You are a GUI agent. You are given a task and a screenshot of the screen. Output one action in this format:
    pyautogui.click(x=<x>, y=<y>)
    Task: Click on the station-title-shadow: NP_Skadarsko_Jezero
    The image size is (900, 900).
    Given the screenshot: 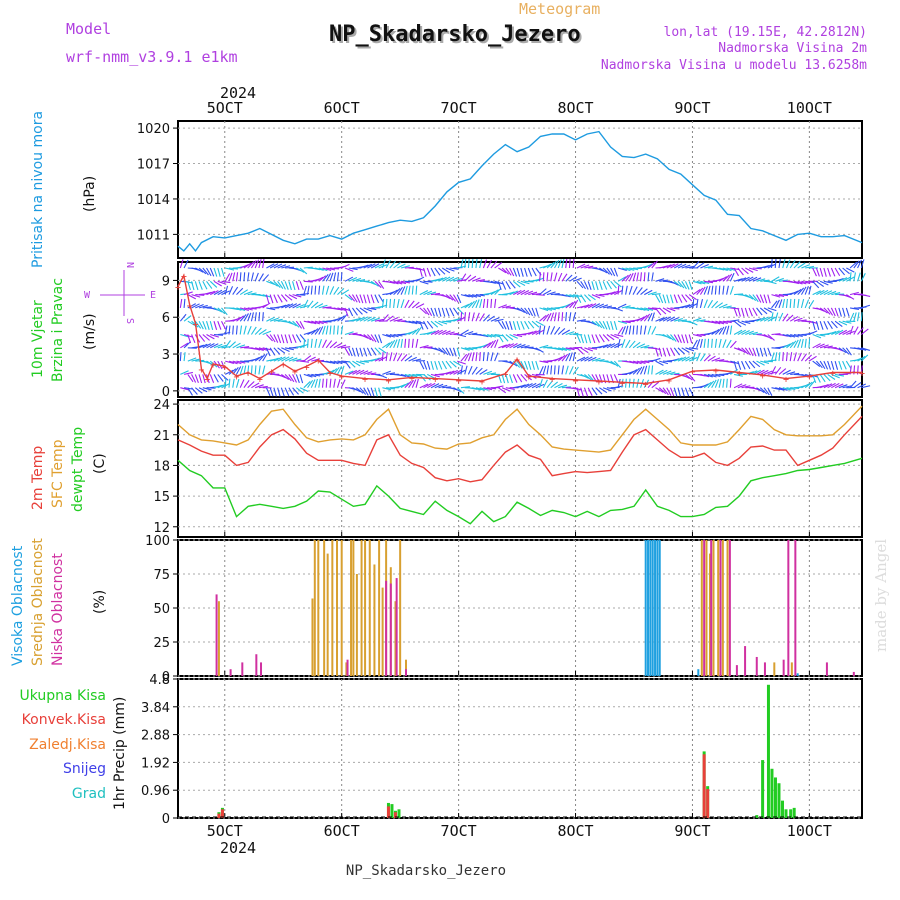 What is the action you would take?
    pyautogui.click(x=457, y=36)
    